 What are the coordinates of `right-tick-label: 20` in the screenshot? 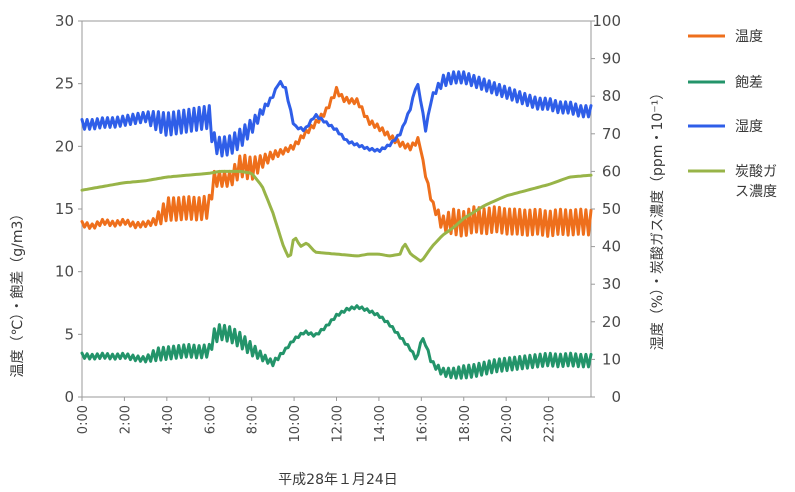 It's located at (611, 322).